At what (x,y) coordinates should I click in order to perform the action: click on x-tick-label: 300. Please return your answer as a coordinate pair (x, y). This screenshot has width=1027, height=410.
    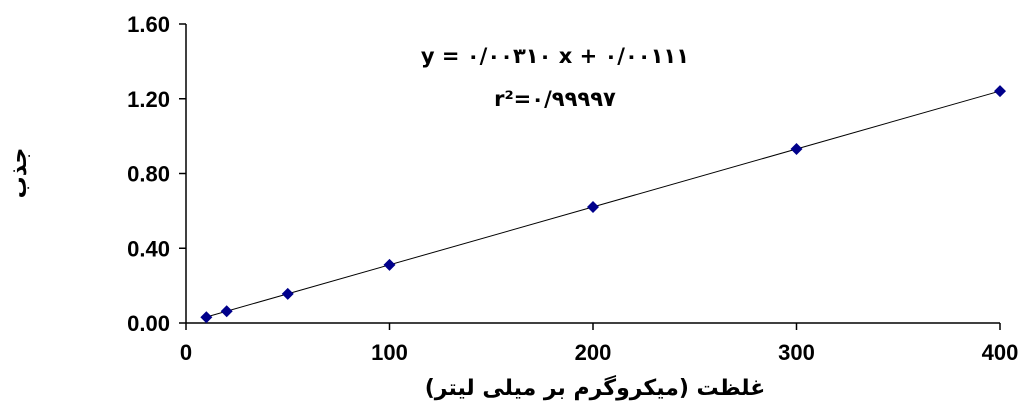
    Looking at the image, I should click on (796, 352).